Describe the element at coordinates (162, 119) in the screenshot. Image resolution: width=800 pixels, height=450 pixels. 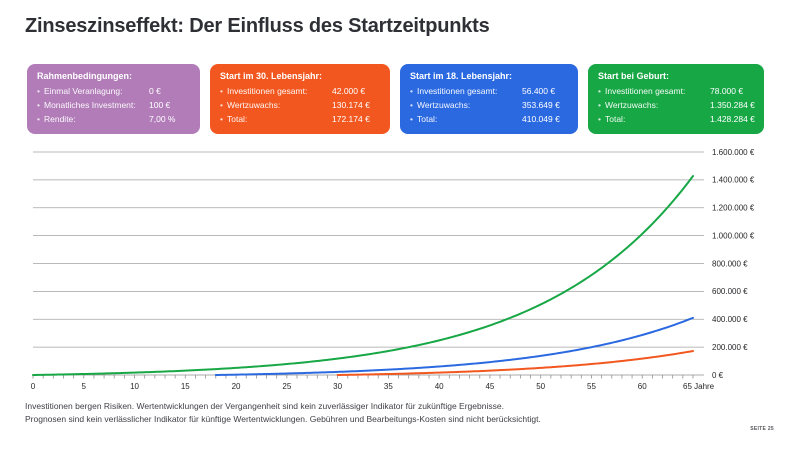
I see `stat-value: 7,00 %` at that location.